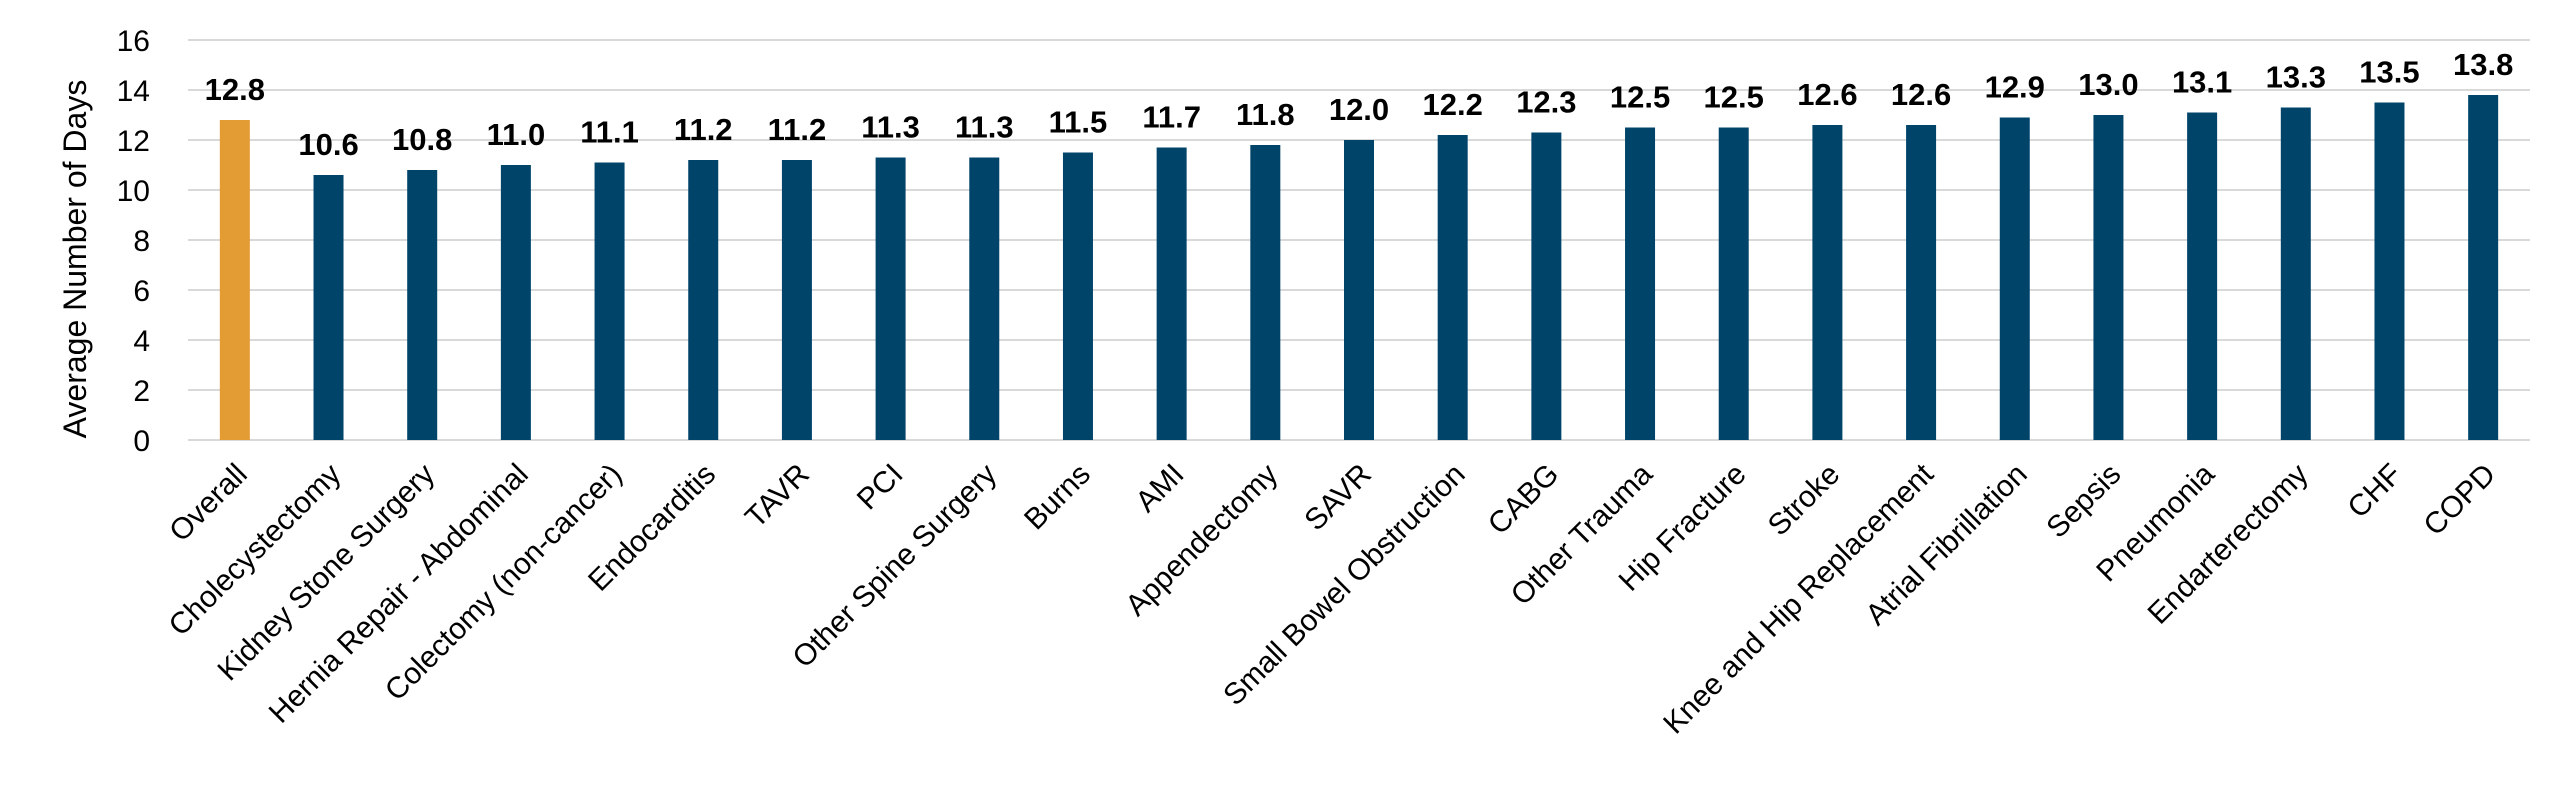 The width and height of the screenshot is (2560, 804). I want to click on data-label-7: 11.3, so click(890, 127).